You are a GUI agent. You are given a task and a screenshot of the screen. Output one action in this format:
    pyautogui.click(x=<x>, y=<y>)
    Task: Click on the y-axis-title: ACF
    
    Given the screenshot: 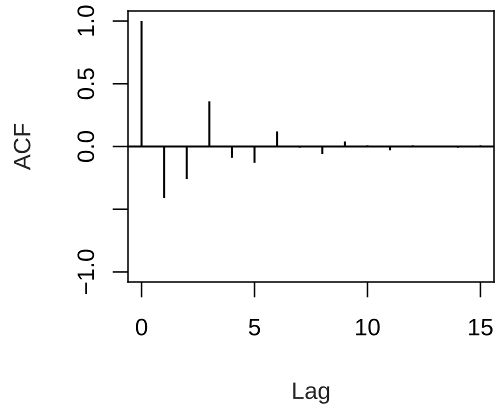 What is the action you would take?
    pyautogui.click(x=22, y=147)
    